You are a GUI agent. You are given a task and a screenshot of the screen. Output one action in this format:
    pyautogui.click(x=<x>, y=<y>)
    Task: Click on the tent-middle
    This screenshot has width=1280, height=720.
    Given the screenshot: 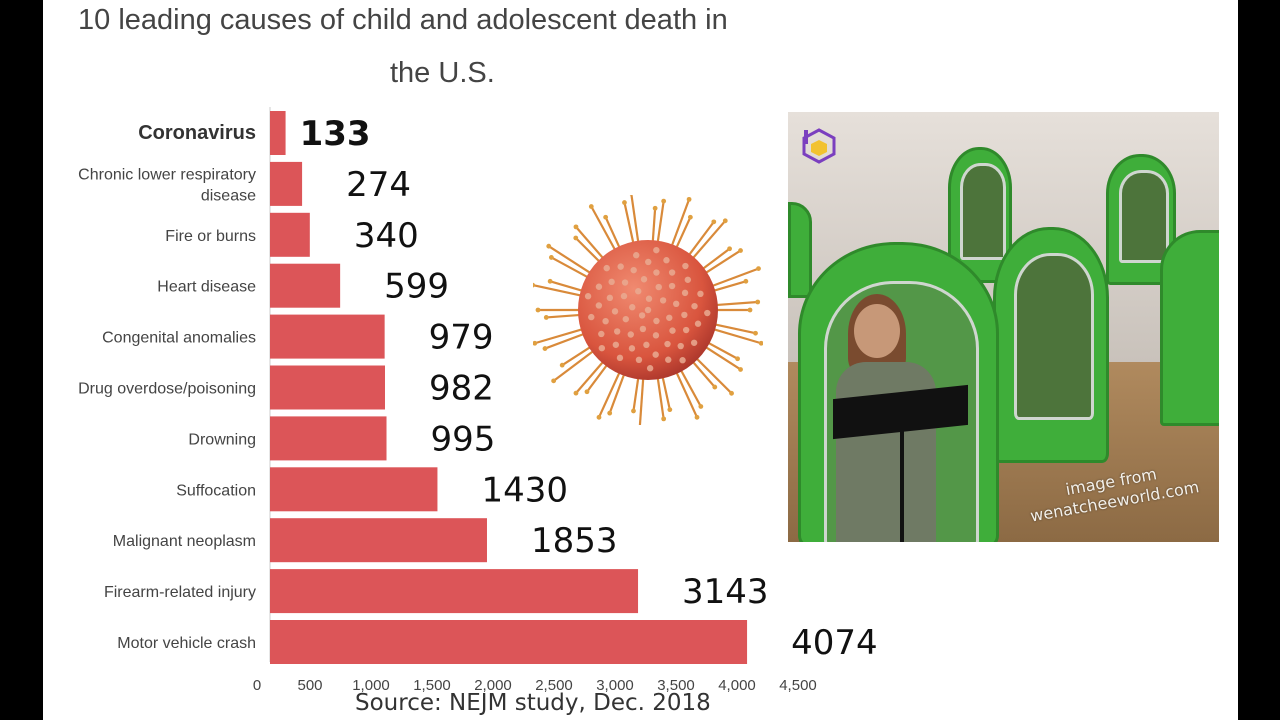 What is the action you would take?
    pyautogui.click(x=1051, y=345)
    